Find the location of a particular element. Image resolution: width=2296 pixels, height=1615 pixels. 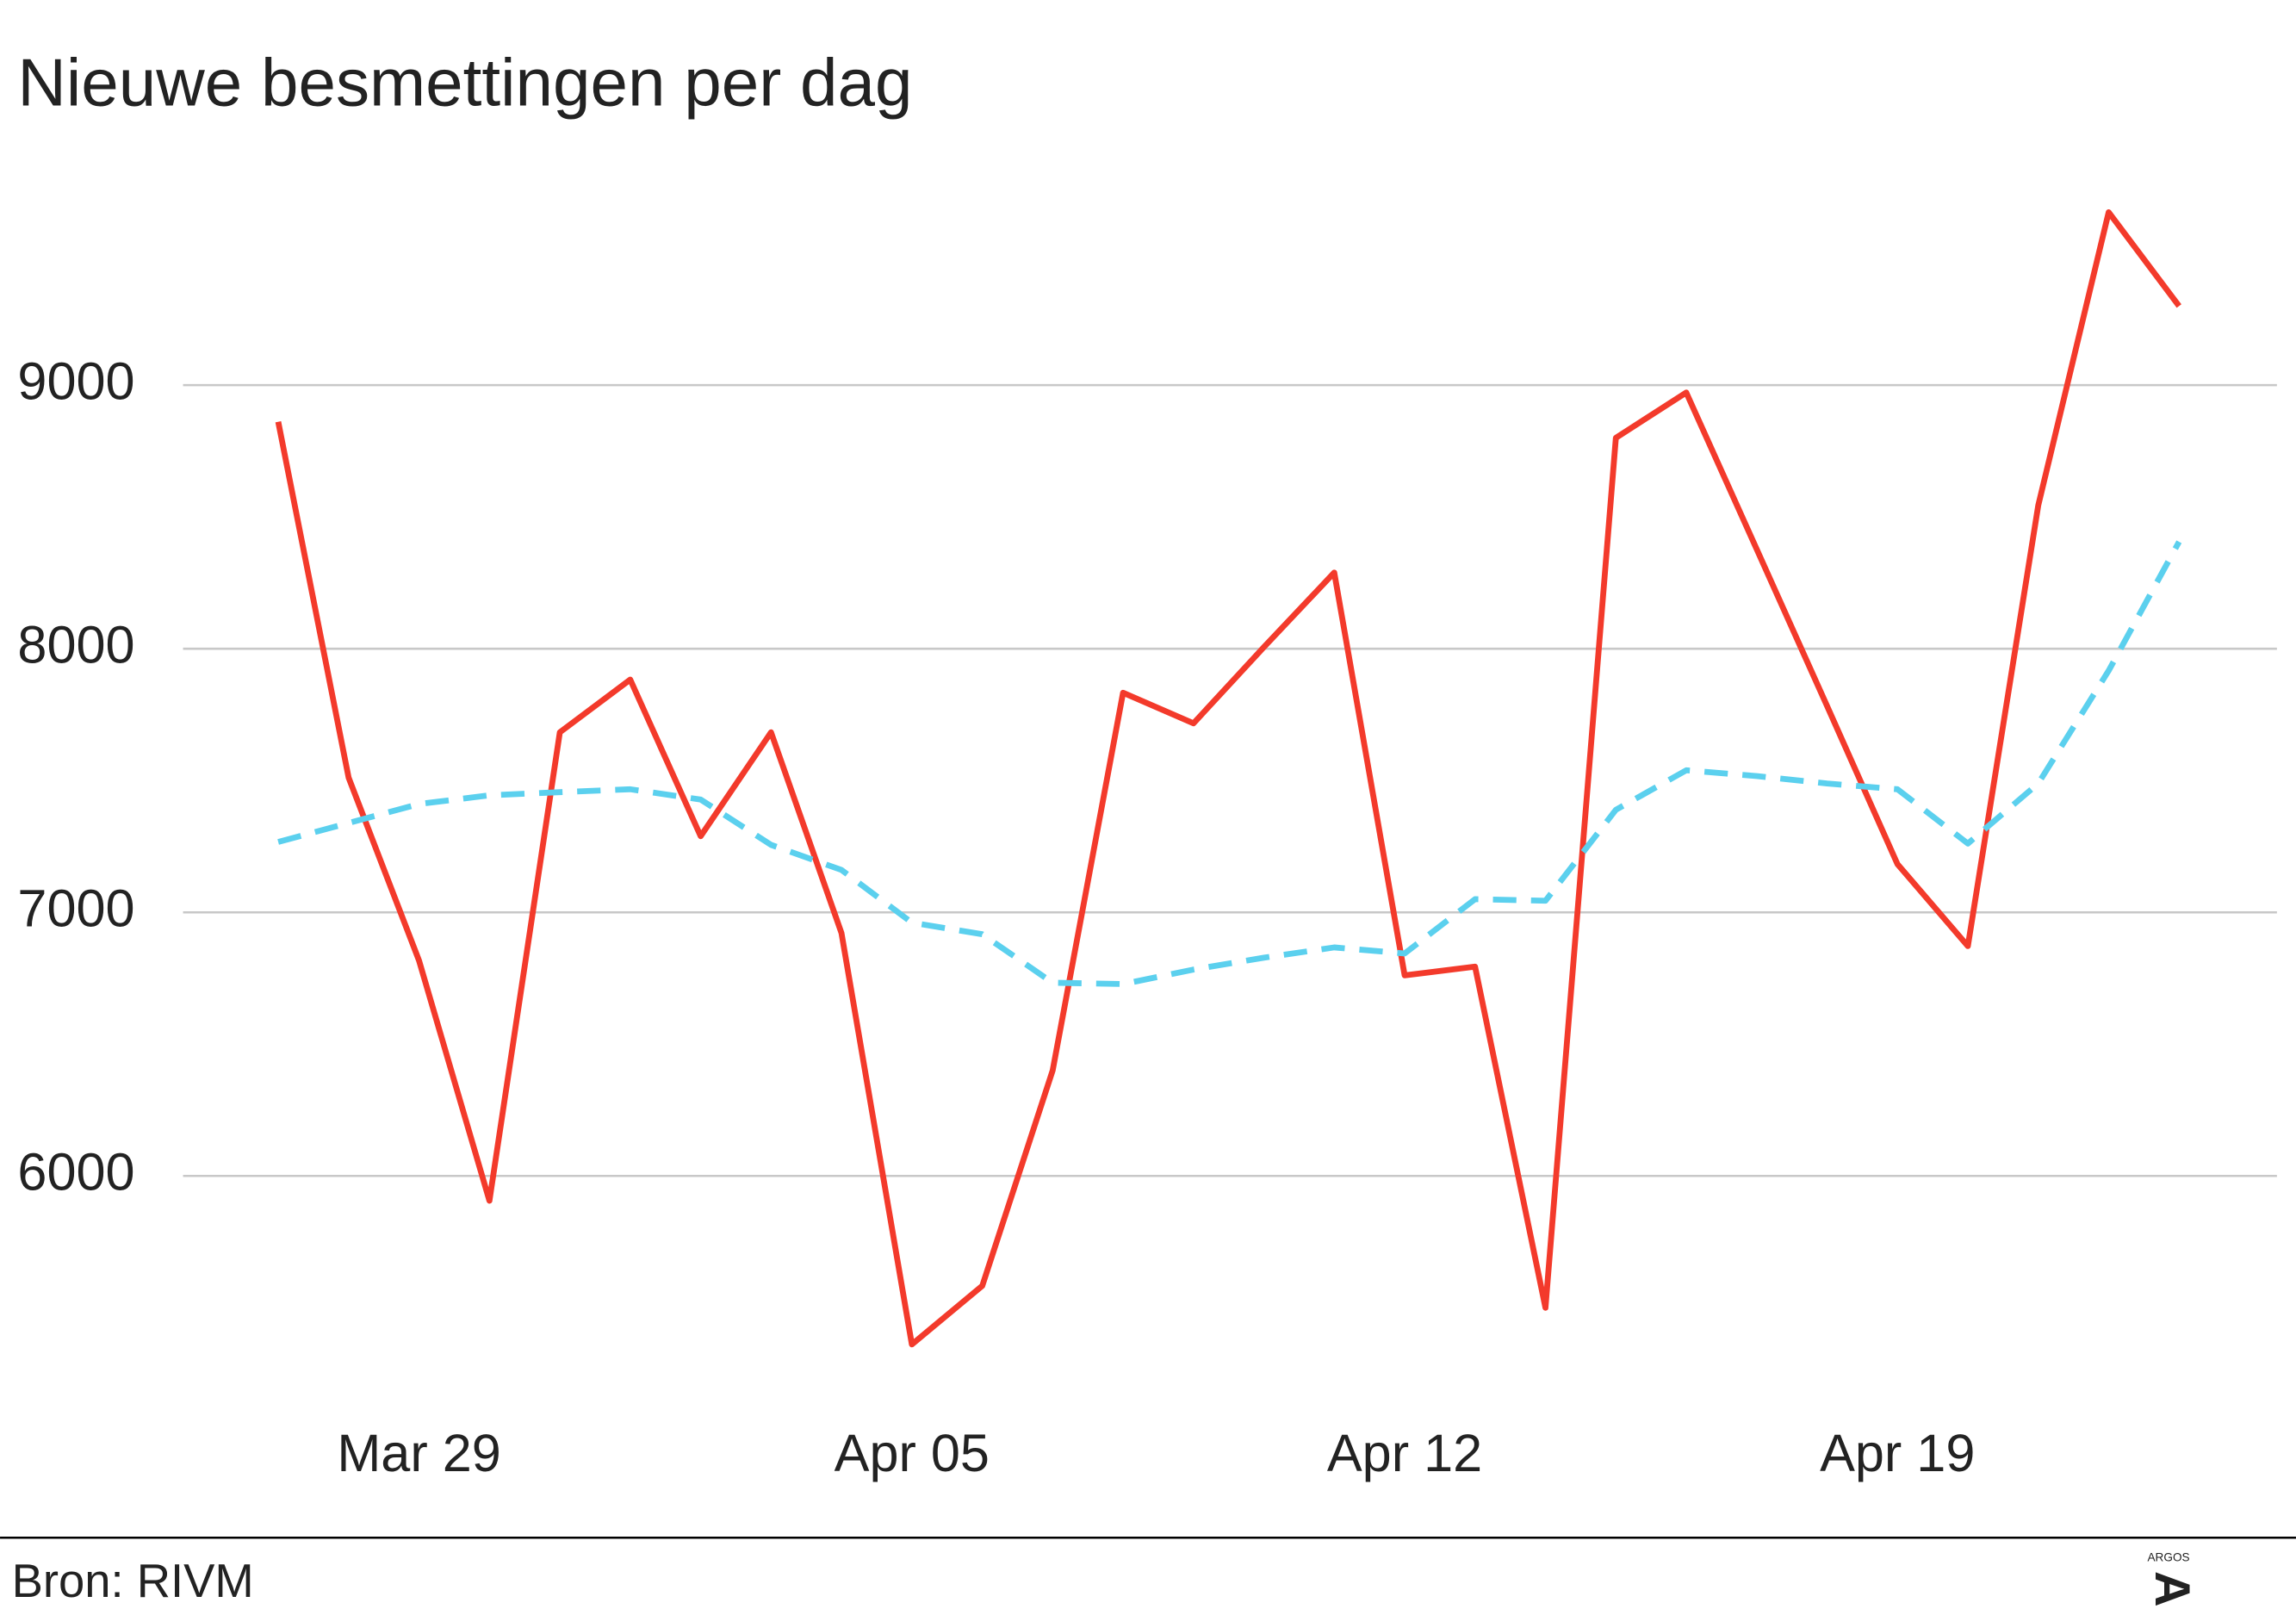

x-tick-label: Apr 19 is located at coordinates (1897, 1453).